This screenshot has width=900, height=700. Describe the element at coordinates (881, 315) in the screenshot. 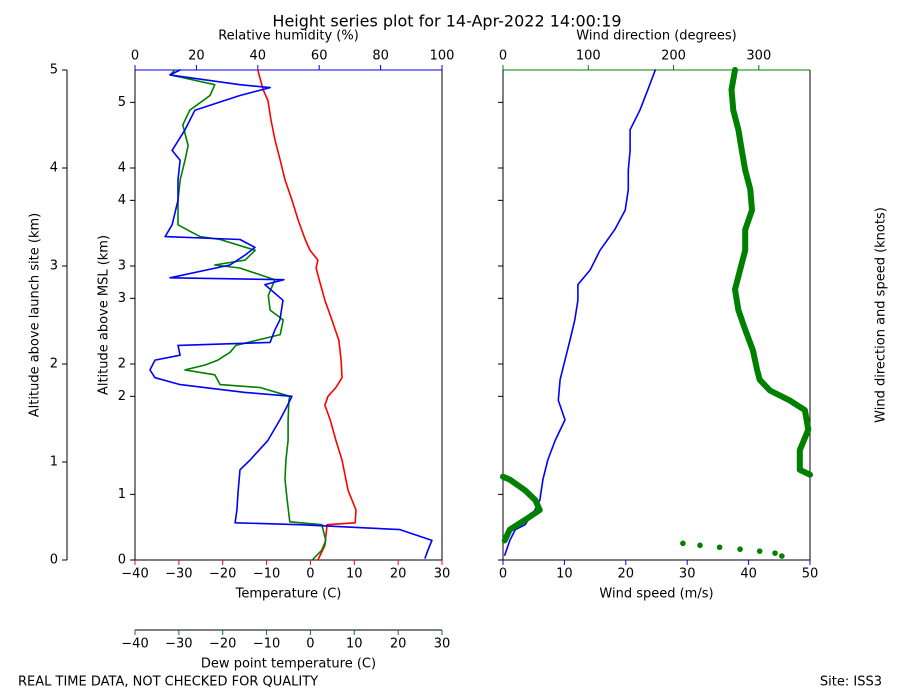

I see `axis-label: Wind direction and speed (knots)` at that location.